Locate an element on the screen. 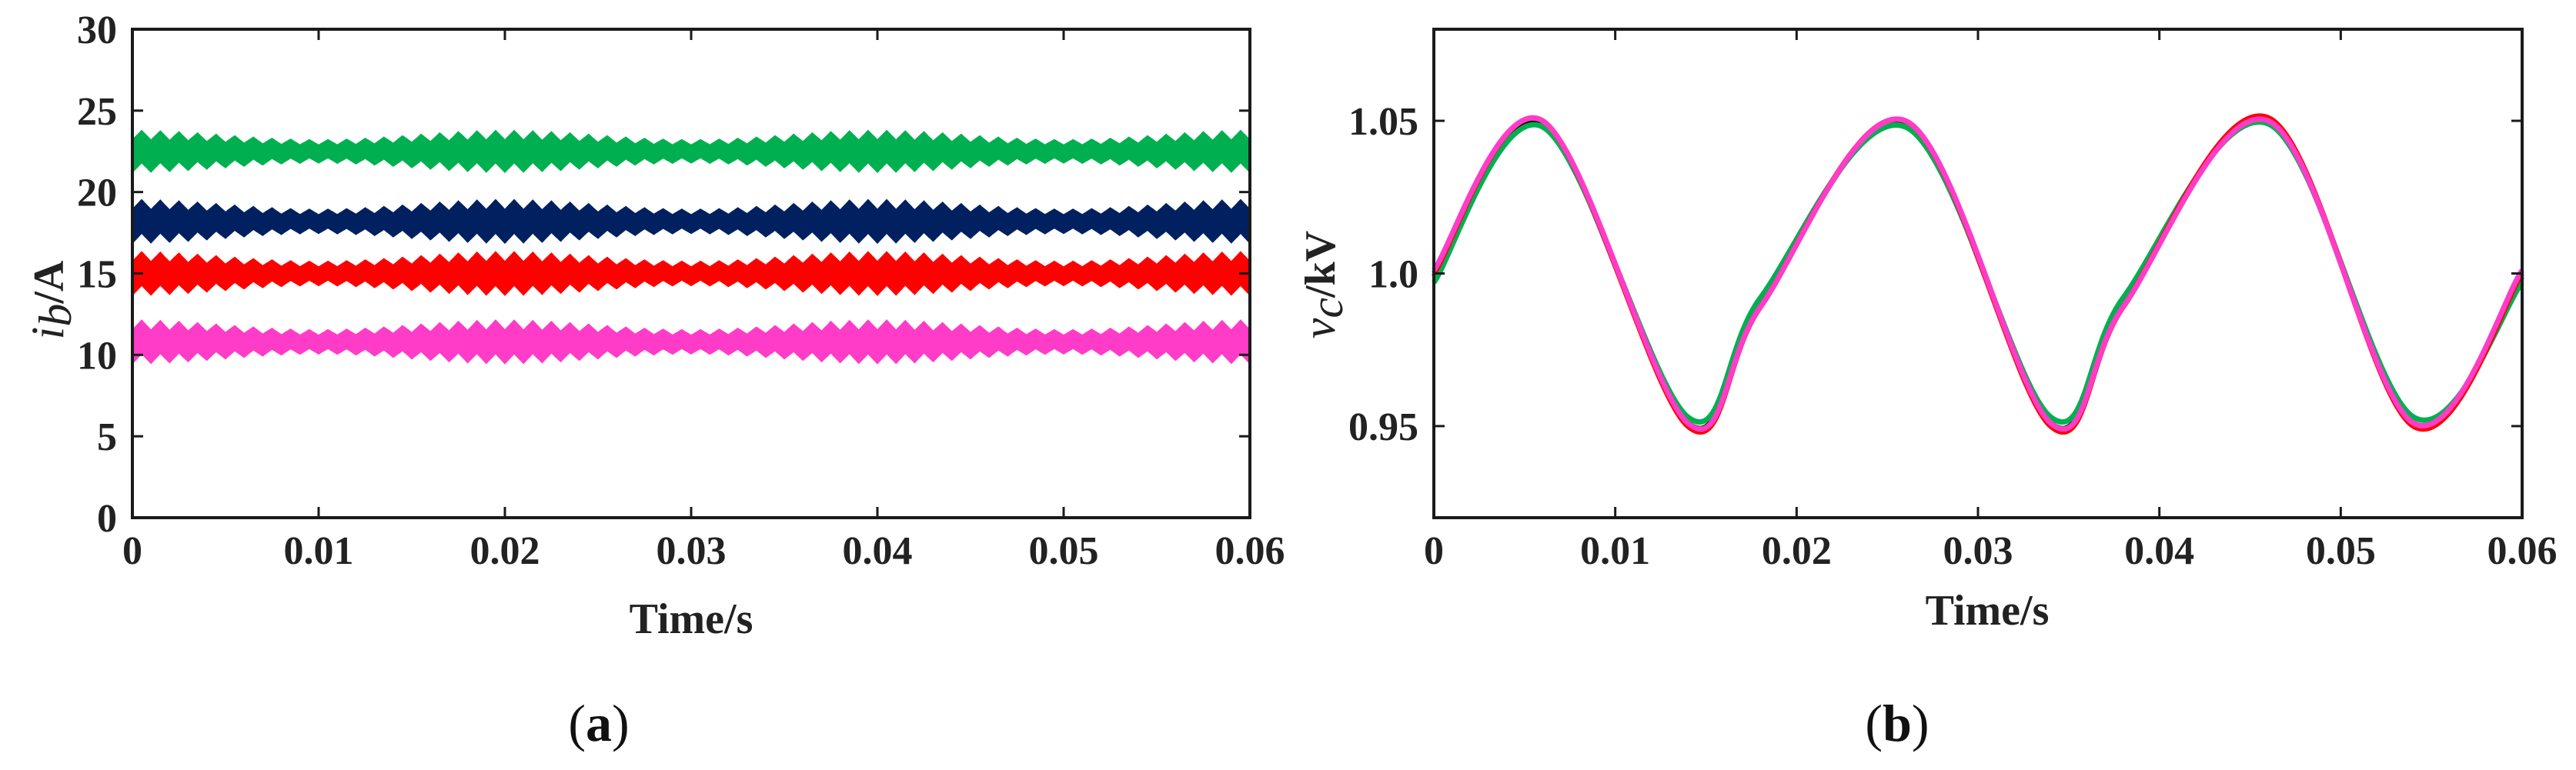  panel-a-x-axis-label: Time/s is located at coordinates (691, 619).